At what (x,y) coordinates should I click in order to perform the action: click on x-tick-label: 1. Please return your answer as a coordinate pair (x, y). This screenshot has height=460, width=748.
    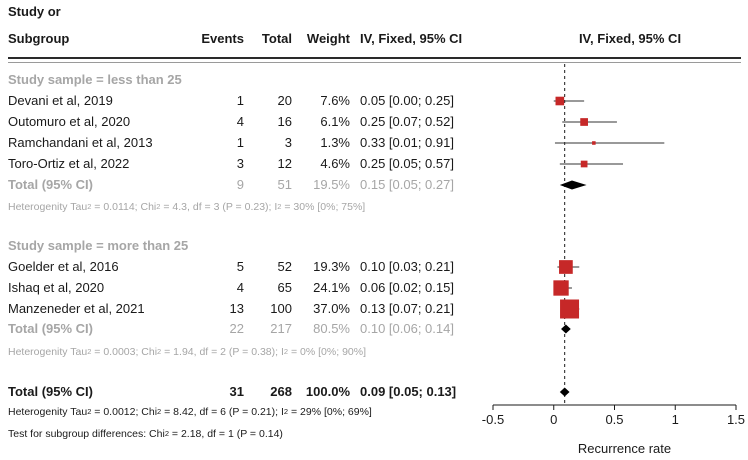
    Looking at the image, I should click on (675, 419).